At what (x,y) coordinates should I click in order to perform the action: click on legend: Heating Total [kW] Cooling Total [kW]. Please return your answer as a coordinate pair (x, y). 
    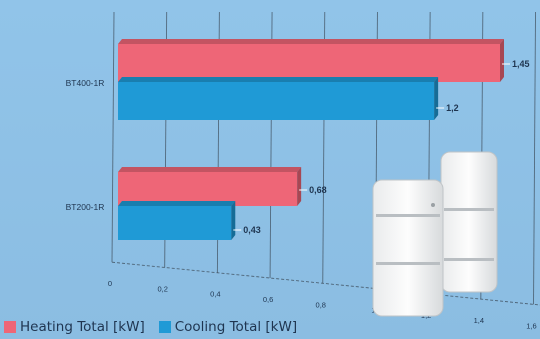
    Looking at the image, I should click on (150, 327).